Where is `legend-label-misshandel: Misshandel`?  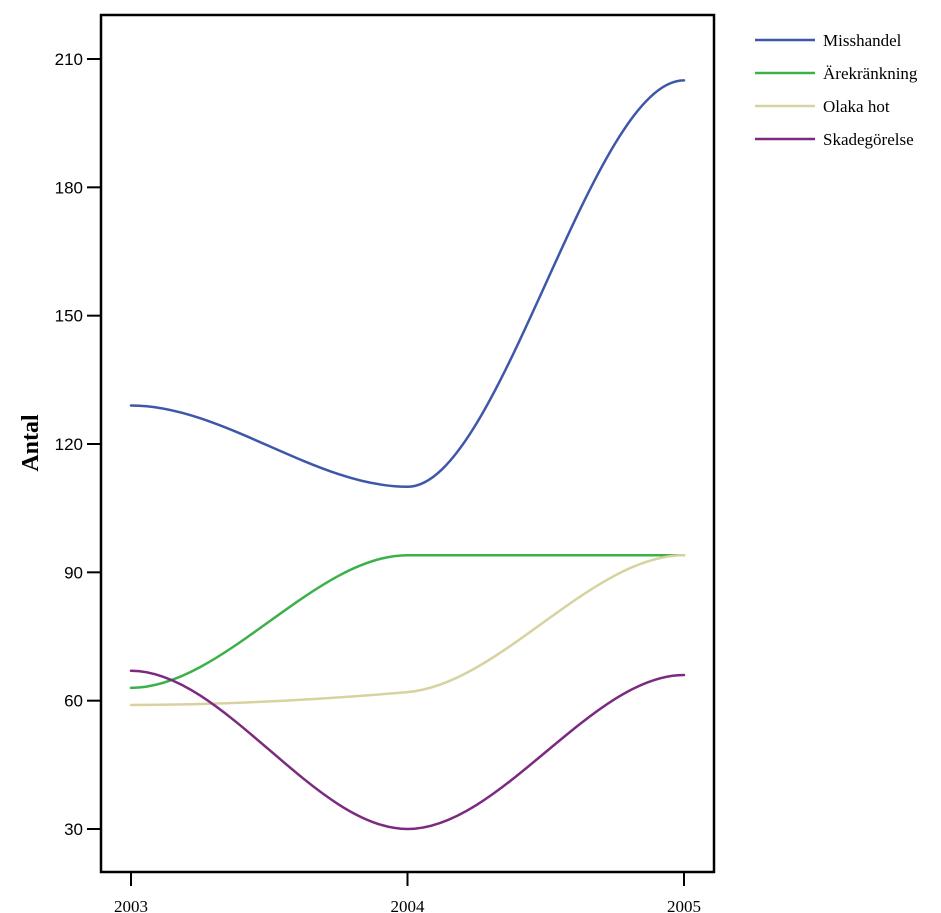 legend-label-misshandel: Misshandel is located at coordinates (862, 40).